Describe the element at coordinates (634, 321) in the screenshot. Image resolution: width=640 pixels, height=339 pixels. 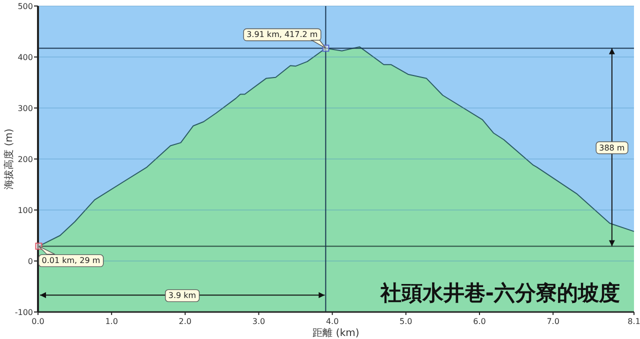
I see `x-tick-label: 8.1` at that location.